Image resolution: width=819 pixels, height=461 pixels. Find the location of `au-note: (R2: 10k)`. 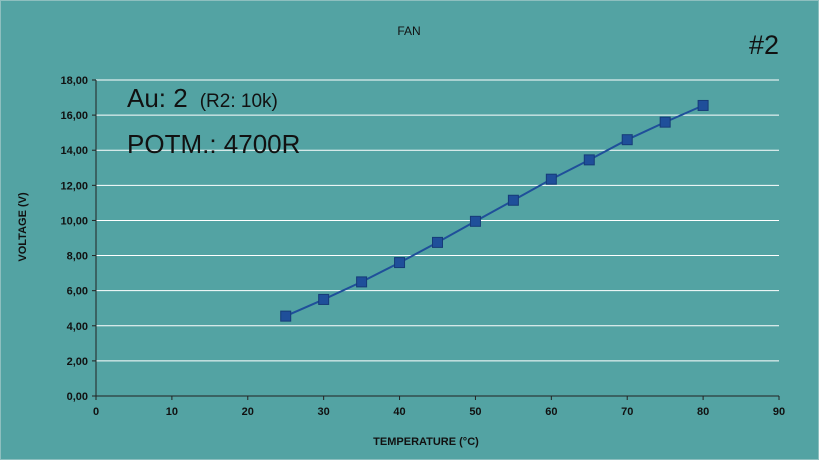

au-note: (R2: 10k) is located at coordinates (239, 101).